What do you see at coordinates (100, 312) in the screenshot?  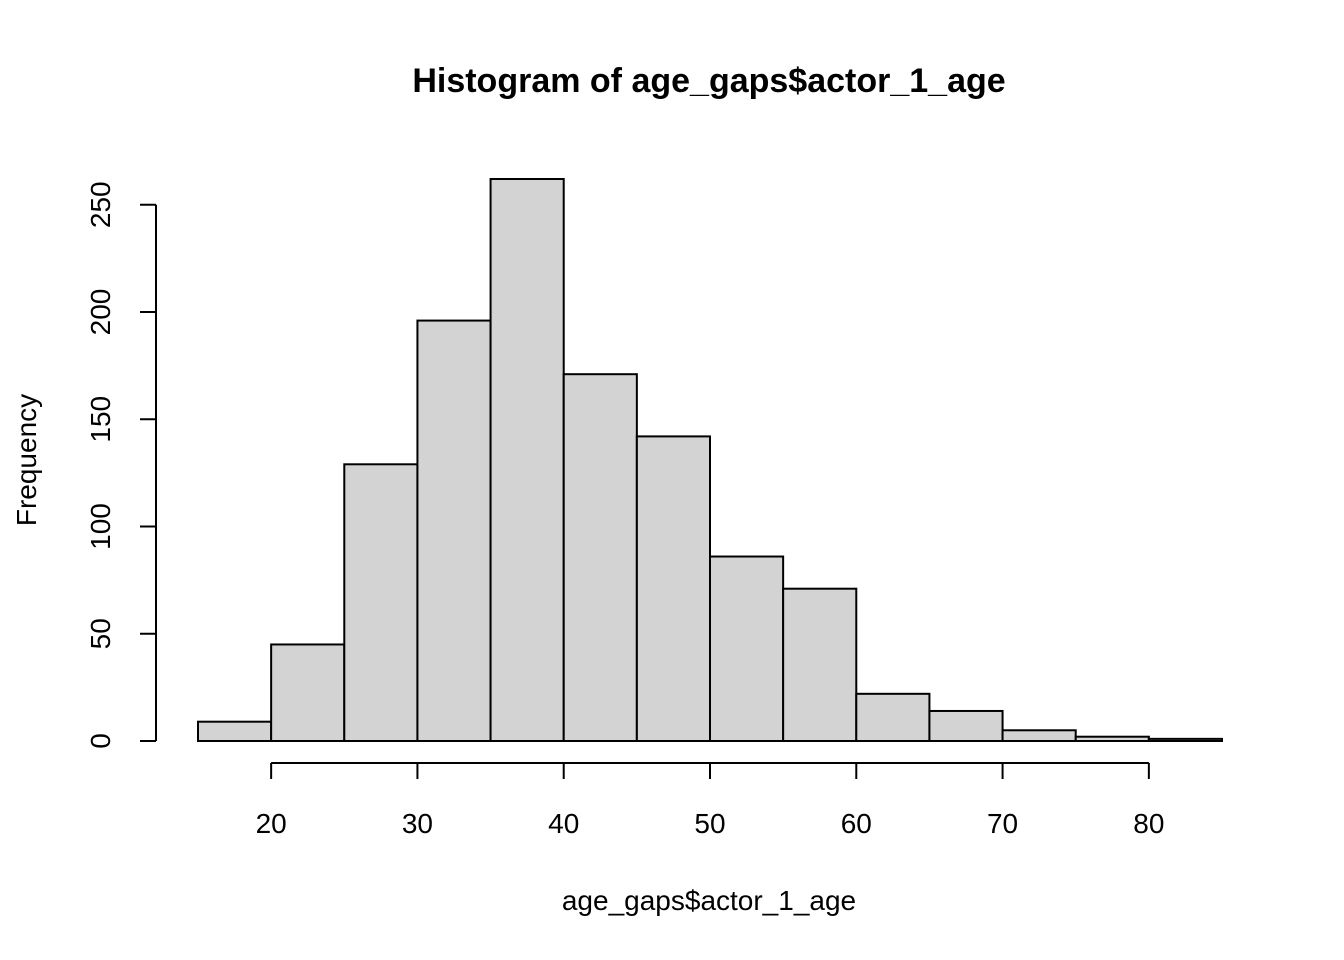 I see `y-tick-label-200: 200` at bounding box center [100, 312].